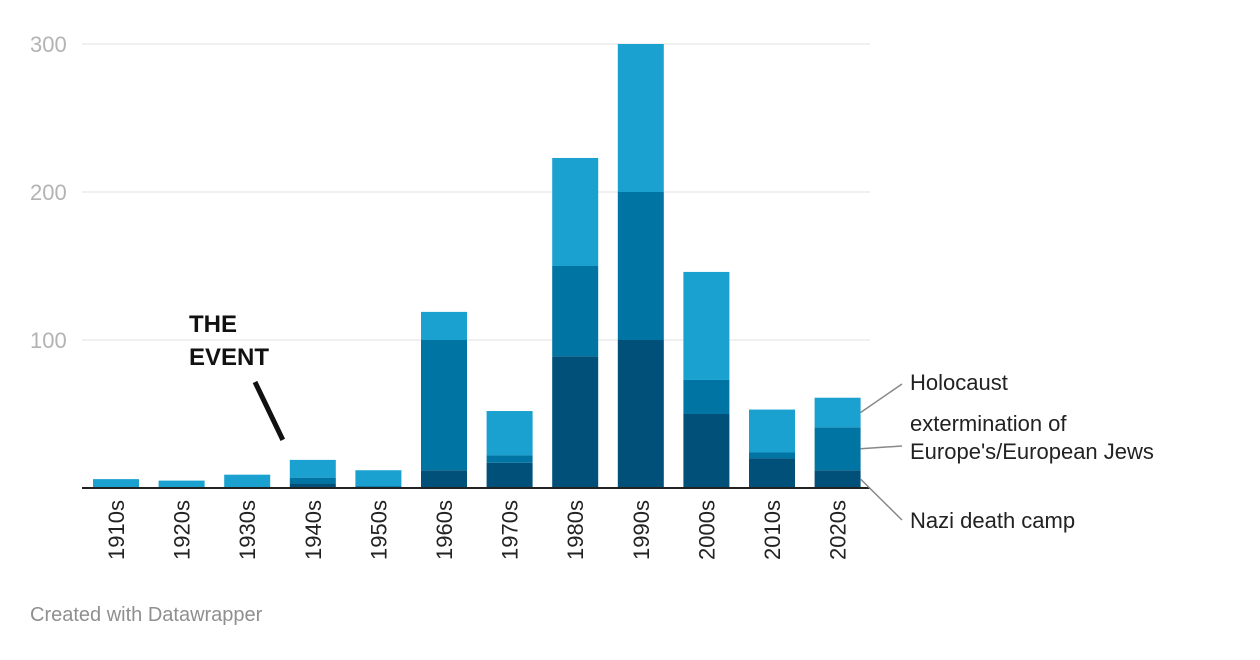  What do you see at coordinates (48, 340) in the screenshot?
I see `y-tick-label: 100` at bounding box center [48, 340].